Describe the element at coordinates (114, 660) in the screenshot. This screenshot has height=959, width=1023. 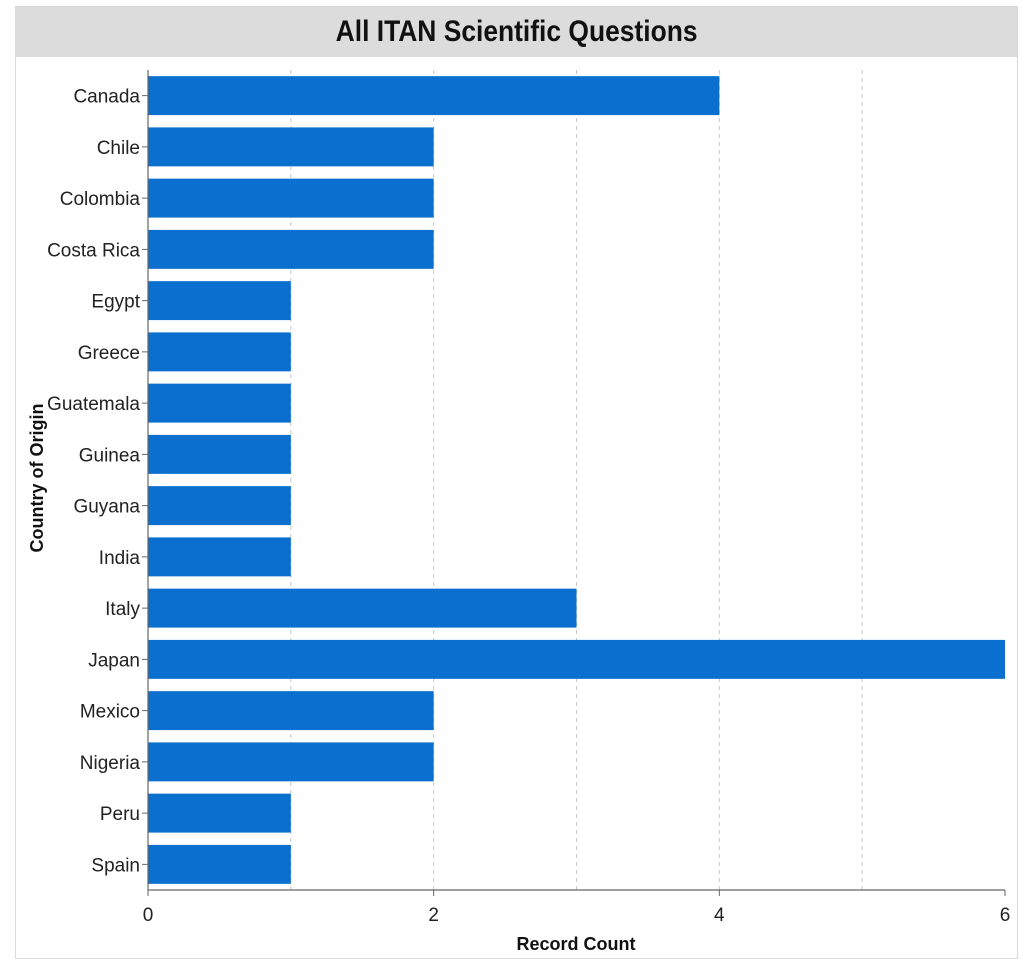
I see `y-tick-label-japan: Japan` at that location.